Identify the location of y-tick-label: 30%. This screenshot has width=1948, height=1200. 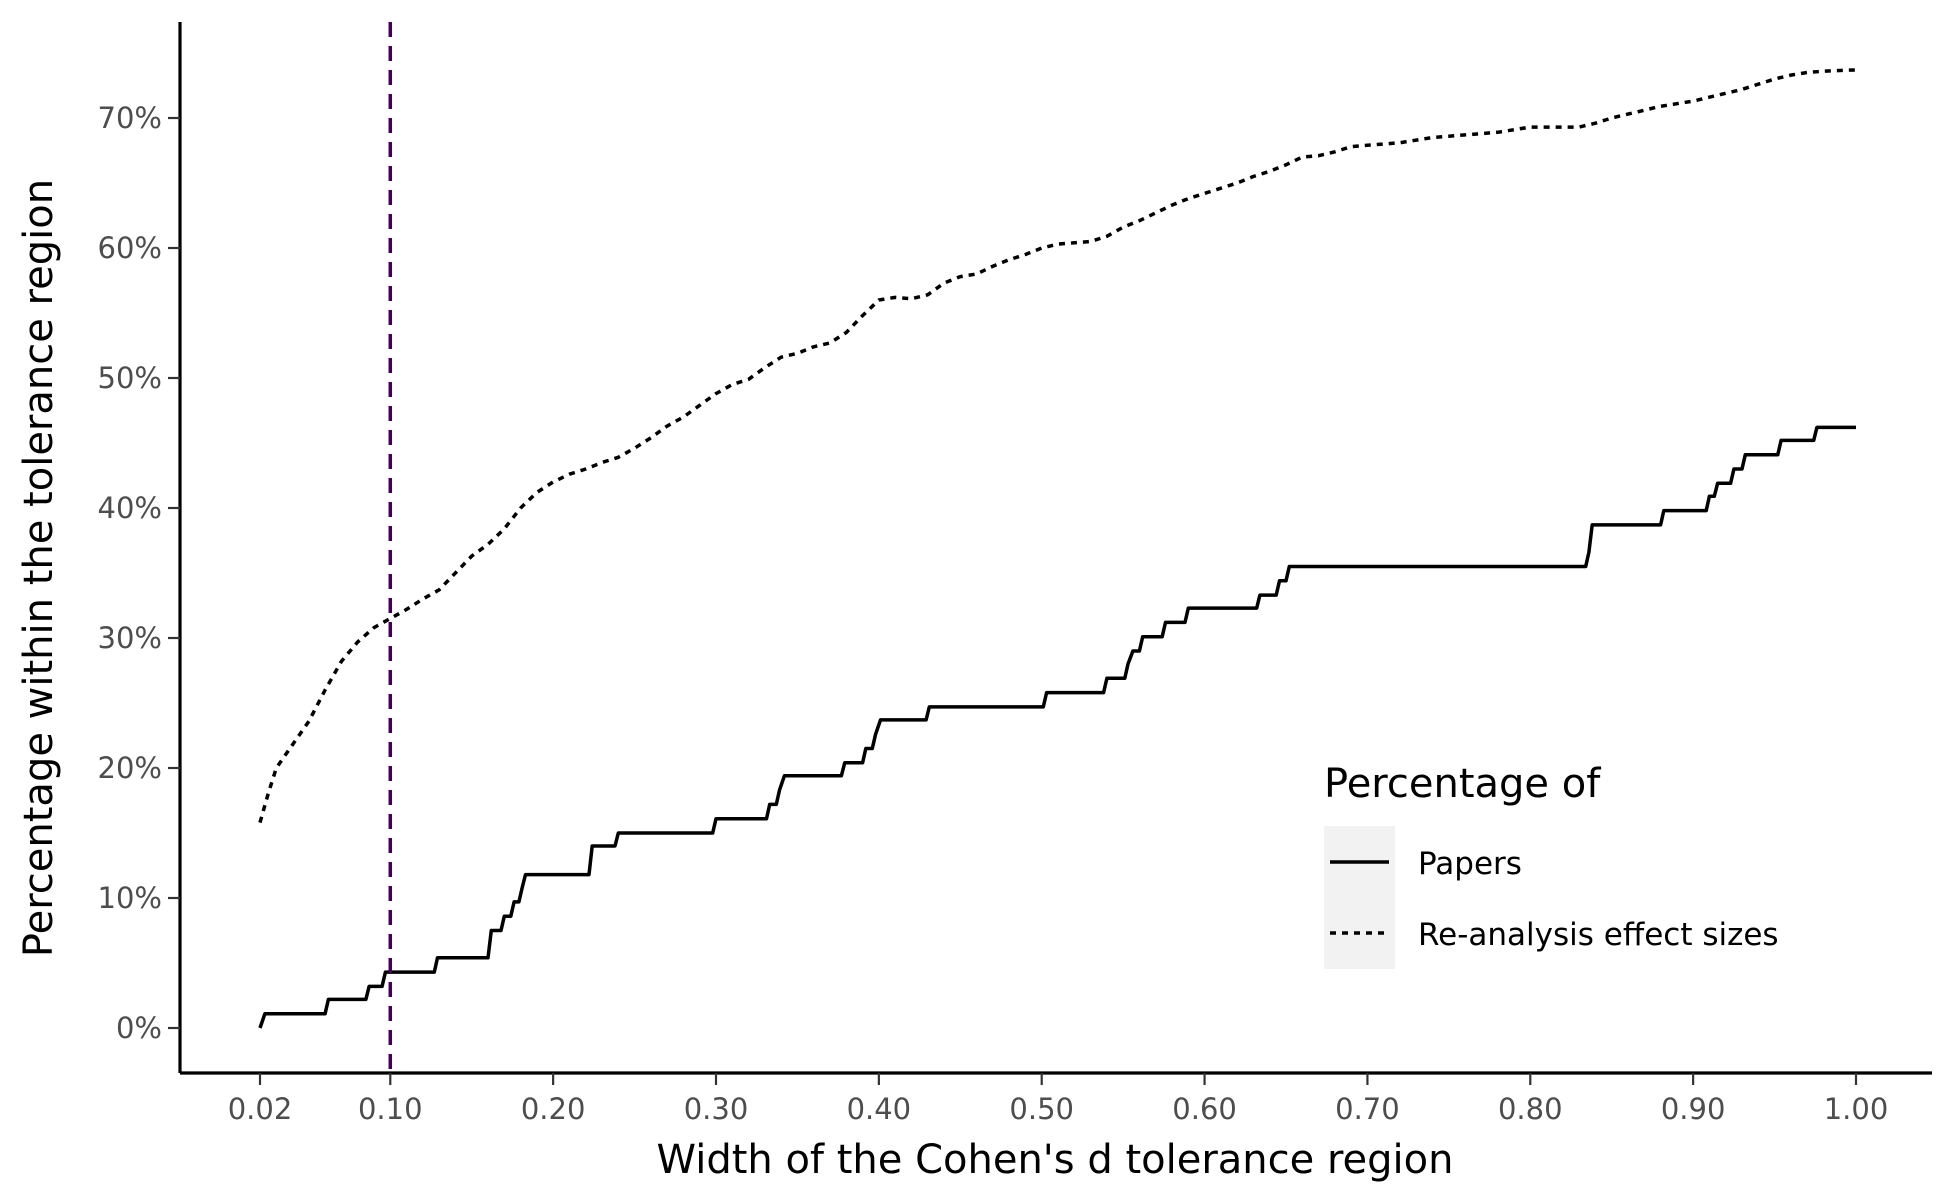
(130, 638).